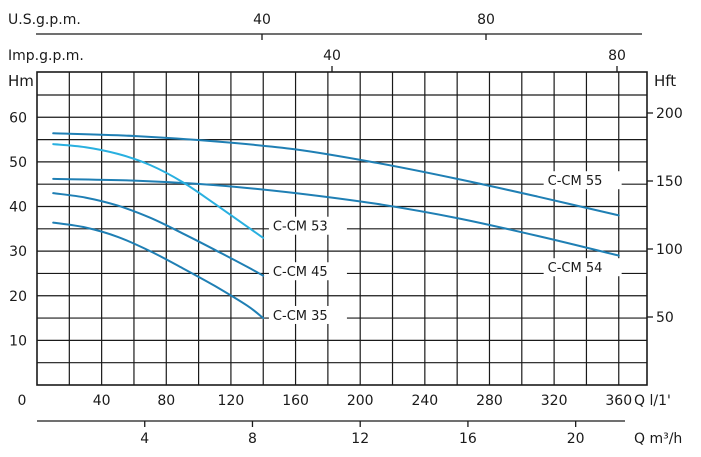 The image size is (701, 457). I want to click on us-gpm-axis: U.S.g.p.m. 40 80, so click(325, 26).